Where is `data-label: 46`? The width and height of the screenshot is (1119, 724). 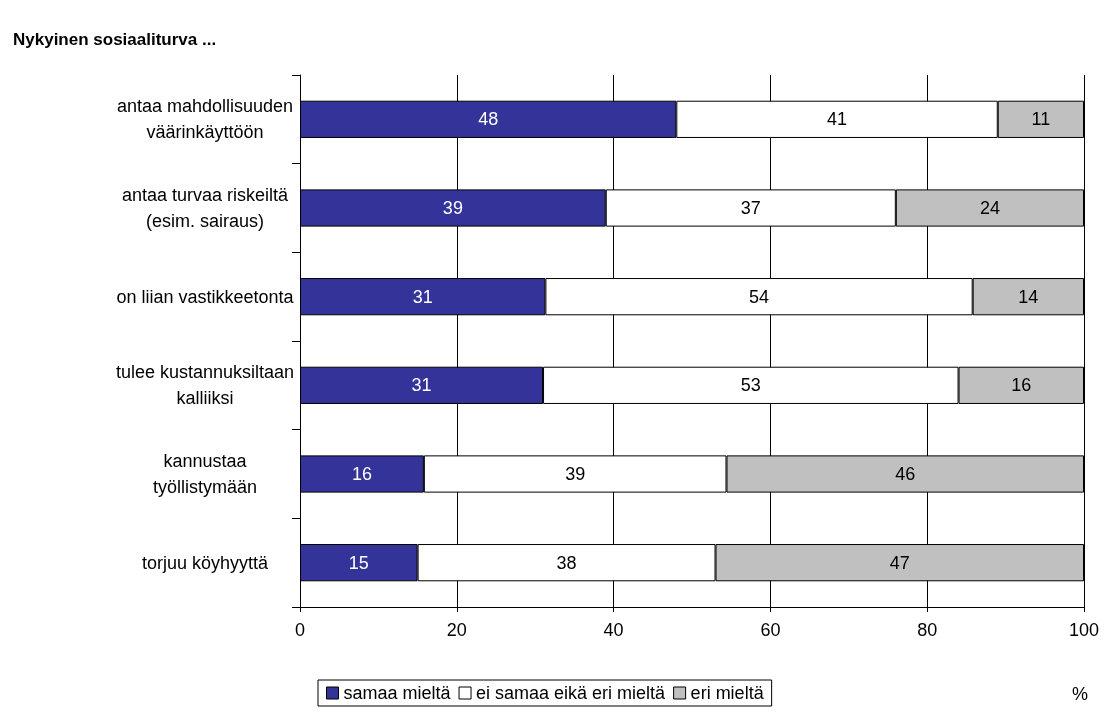 data-label: 46 is located at coordinates (905, 474).